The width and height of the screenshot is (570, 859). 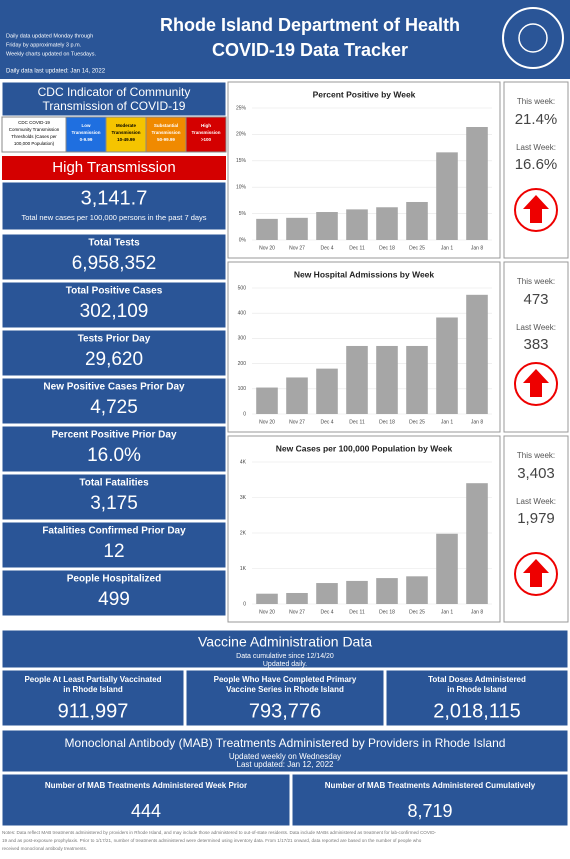 I want to click on threshold-text: Community Transmission, so click(x=34, y=129).